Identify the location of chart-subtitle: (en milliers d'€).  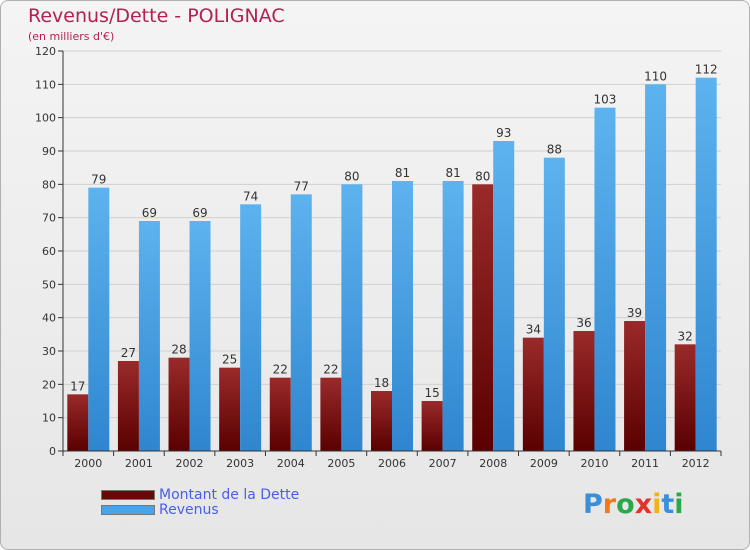
(71, 36).